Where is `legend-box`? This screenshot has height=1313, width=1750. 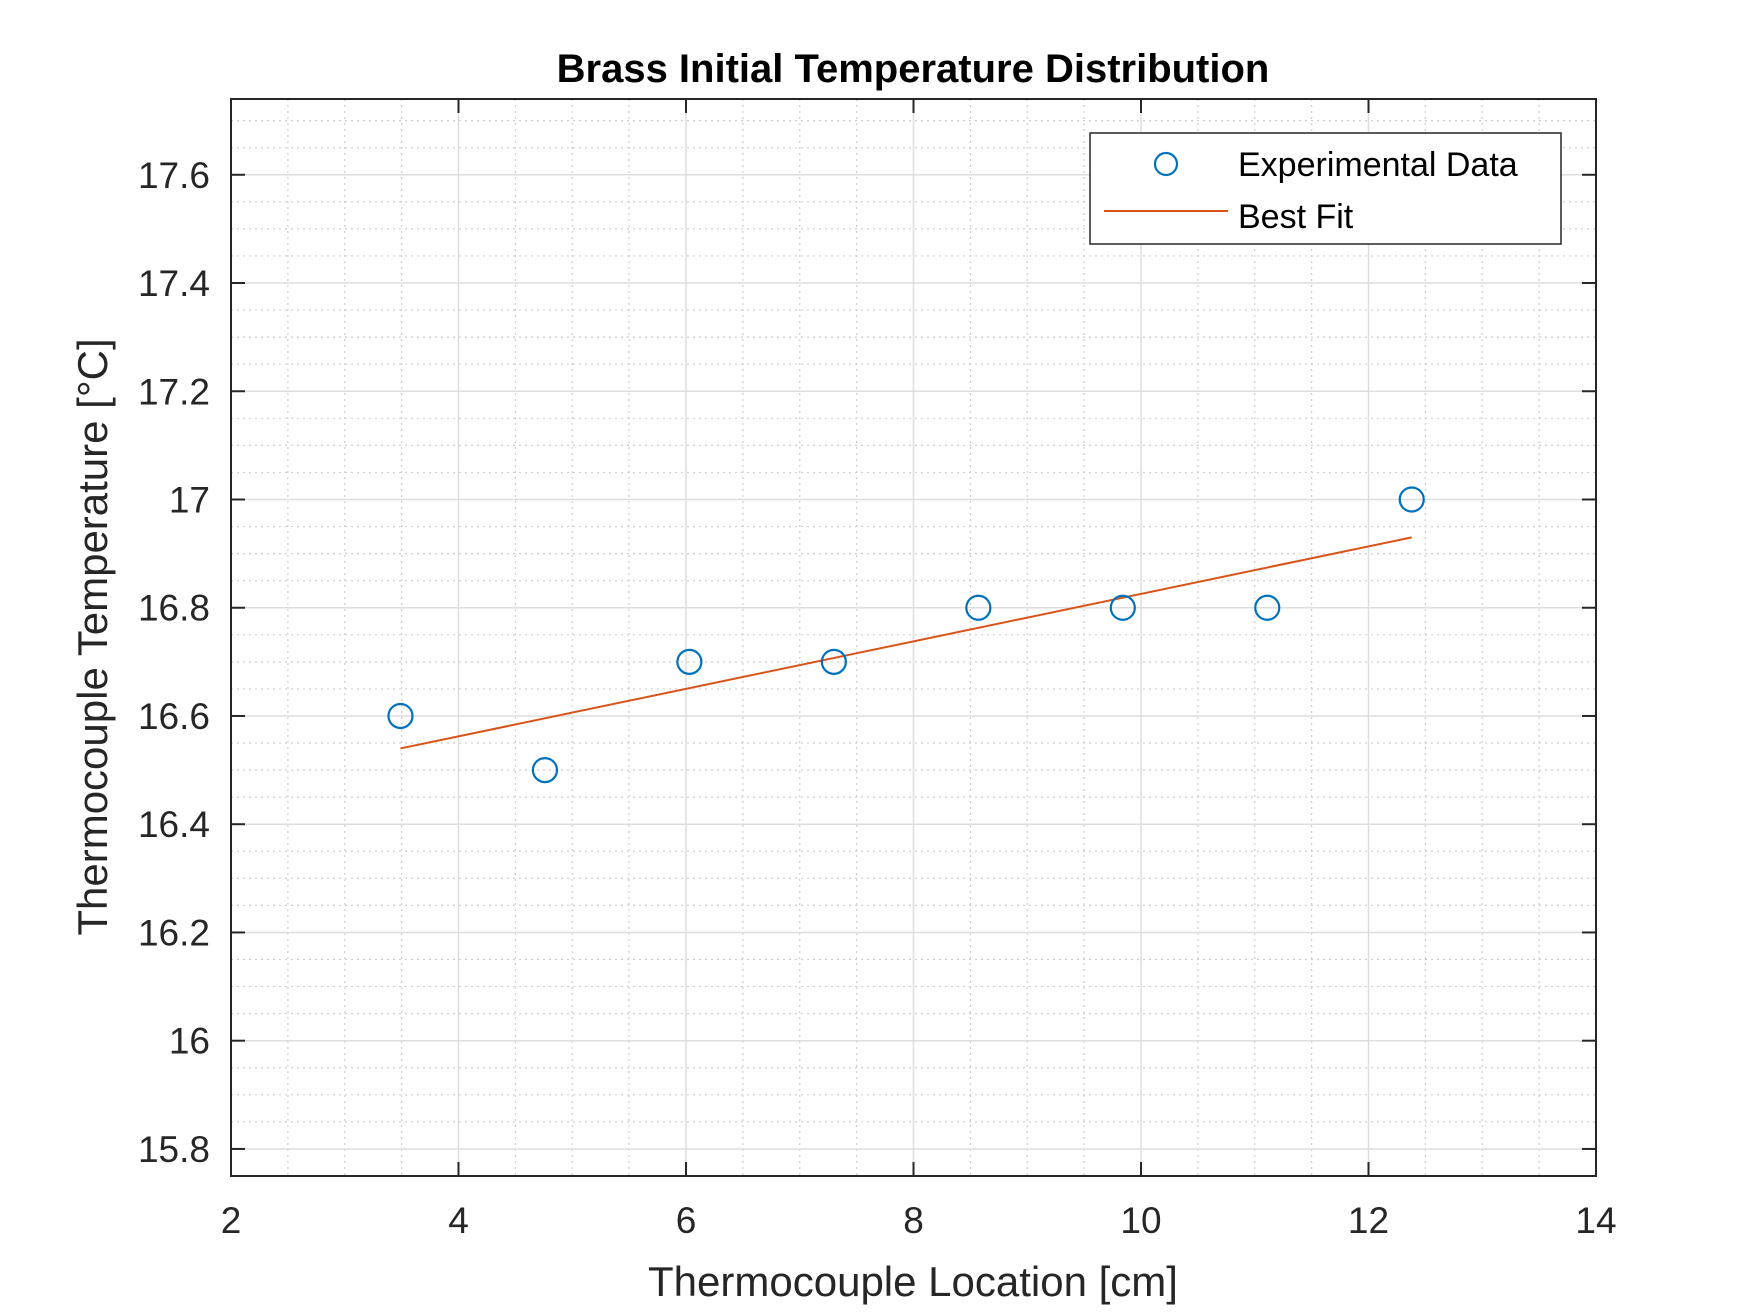 legend-box is located at coordinates (1325, 188).